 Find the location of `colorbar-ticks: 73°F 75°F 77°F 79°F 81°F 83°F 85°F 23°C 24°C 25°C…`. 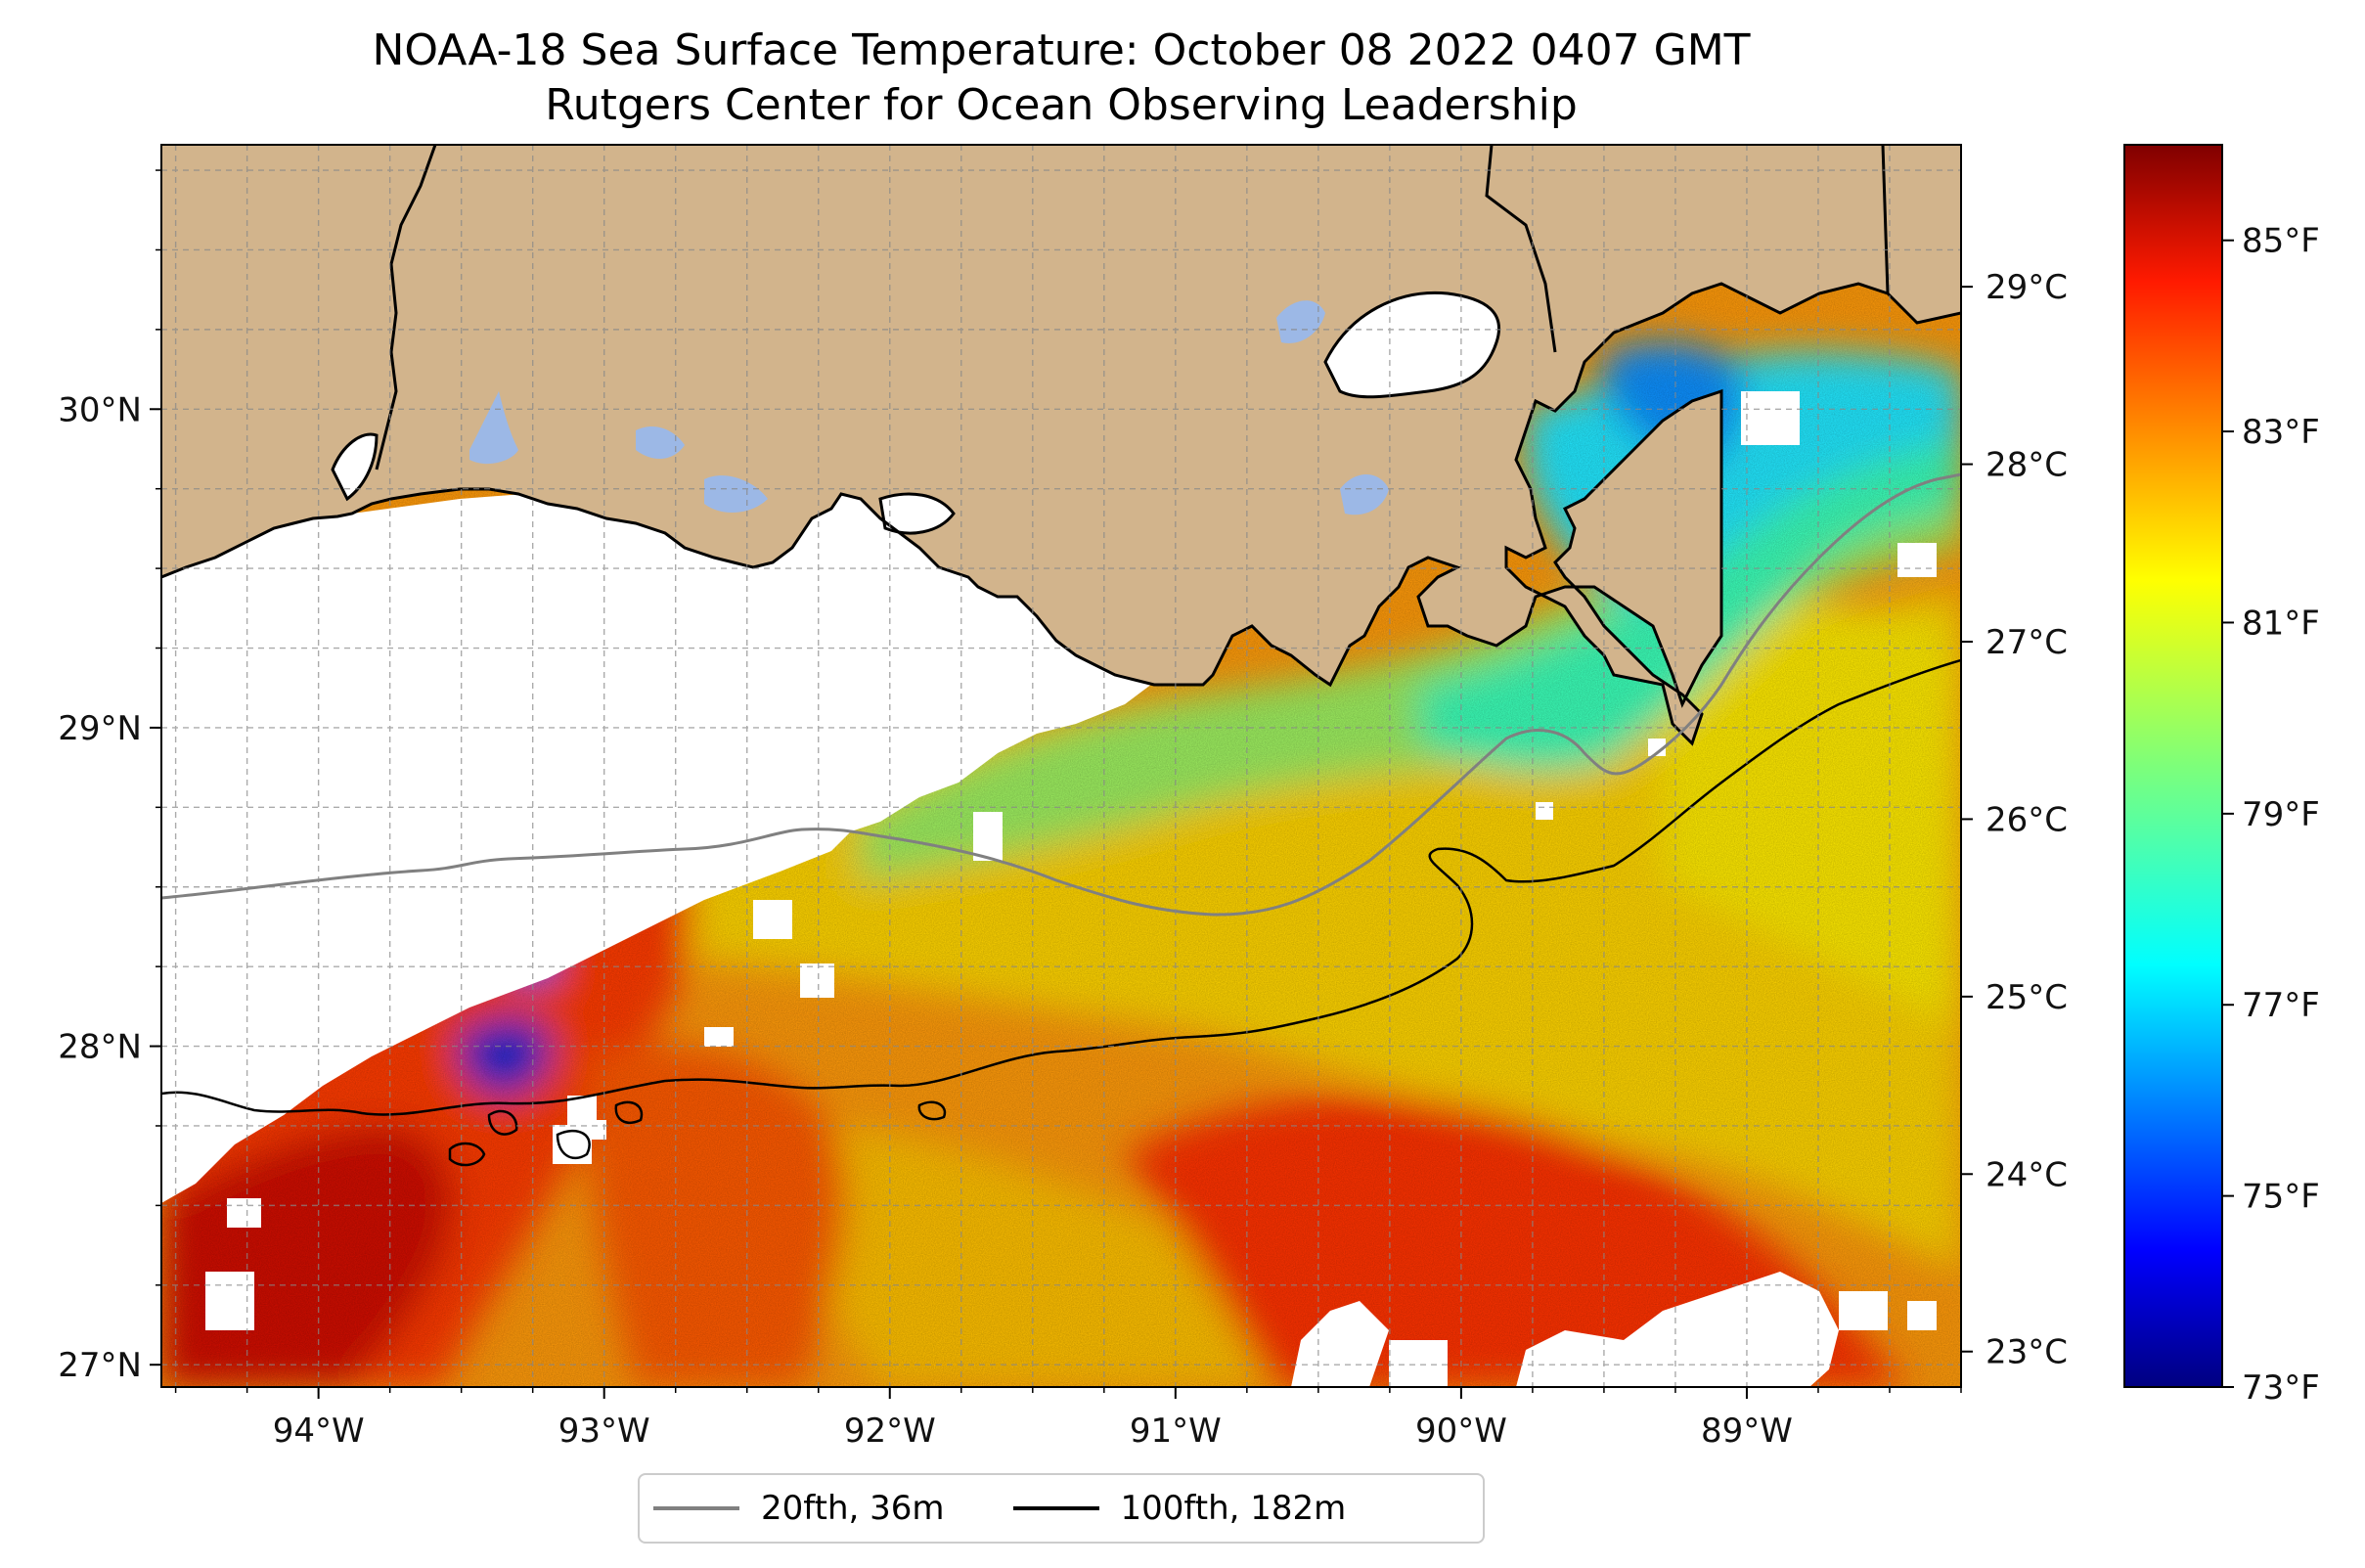

colorbar-ticks: 73°F 75°F 77°F 79°F 81°F 83°F 85°F 23°C 24°C 25°C… is located at coordinates (2140, 815).